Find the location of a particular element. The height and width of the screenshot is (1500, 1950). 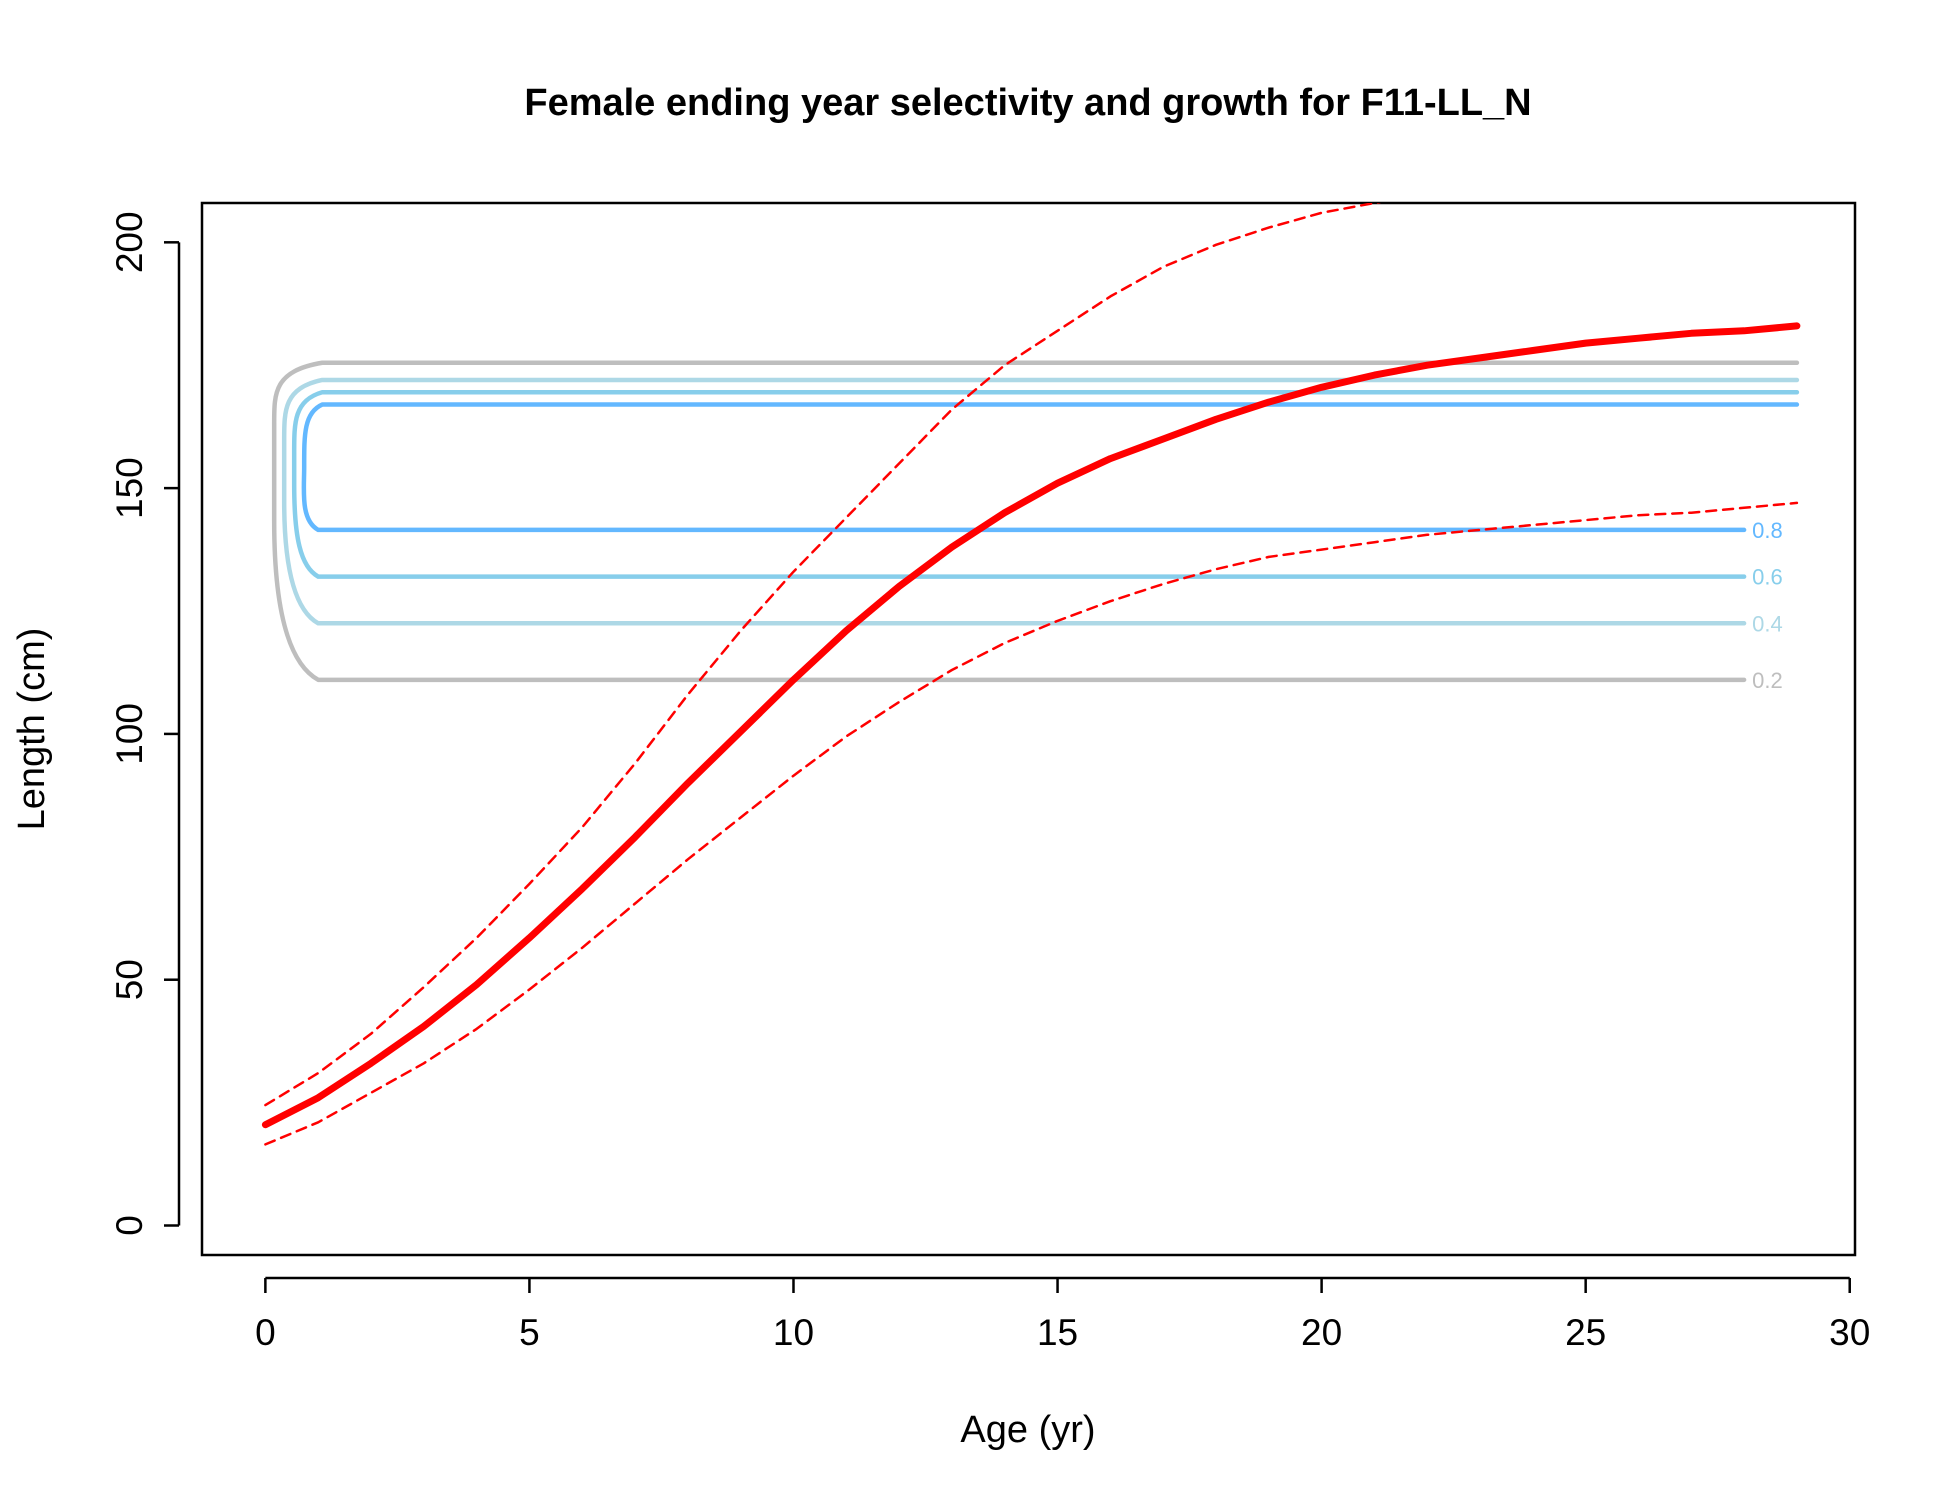

y-tick-label: 200 is located at coordinates (129, 242).